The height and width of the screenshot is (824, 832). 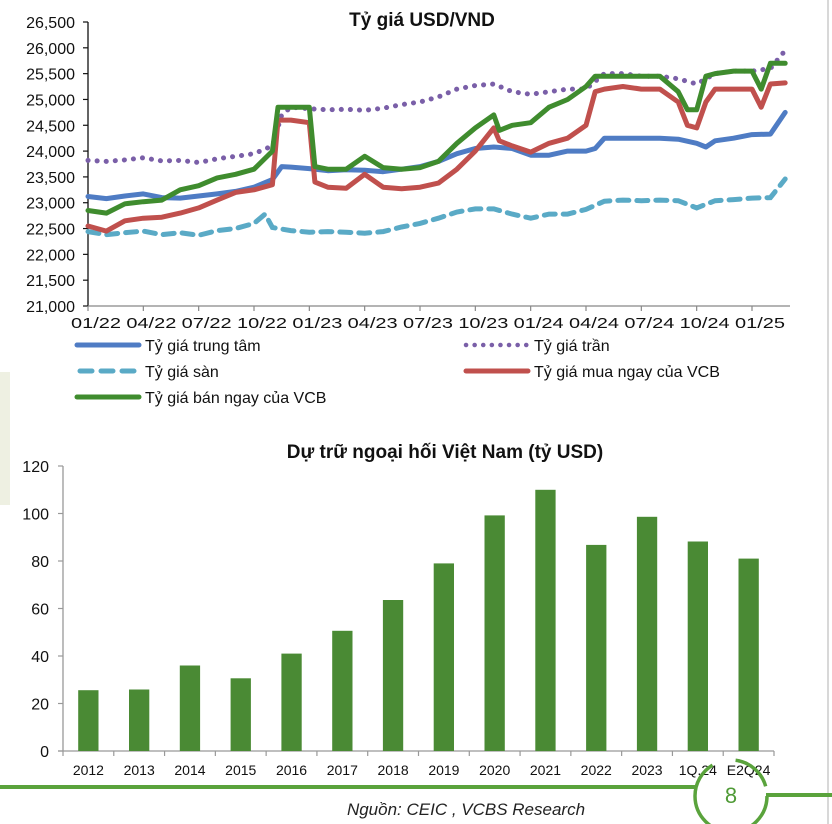 I want to click on y-tick-label: 22,000, so click(x=50, y=255).